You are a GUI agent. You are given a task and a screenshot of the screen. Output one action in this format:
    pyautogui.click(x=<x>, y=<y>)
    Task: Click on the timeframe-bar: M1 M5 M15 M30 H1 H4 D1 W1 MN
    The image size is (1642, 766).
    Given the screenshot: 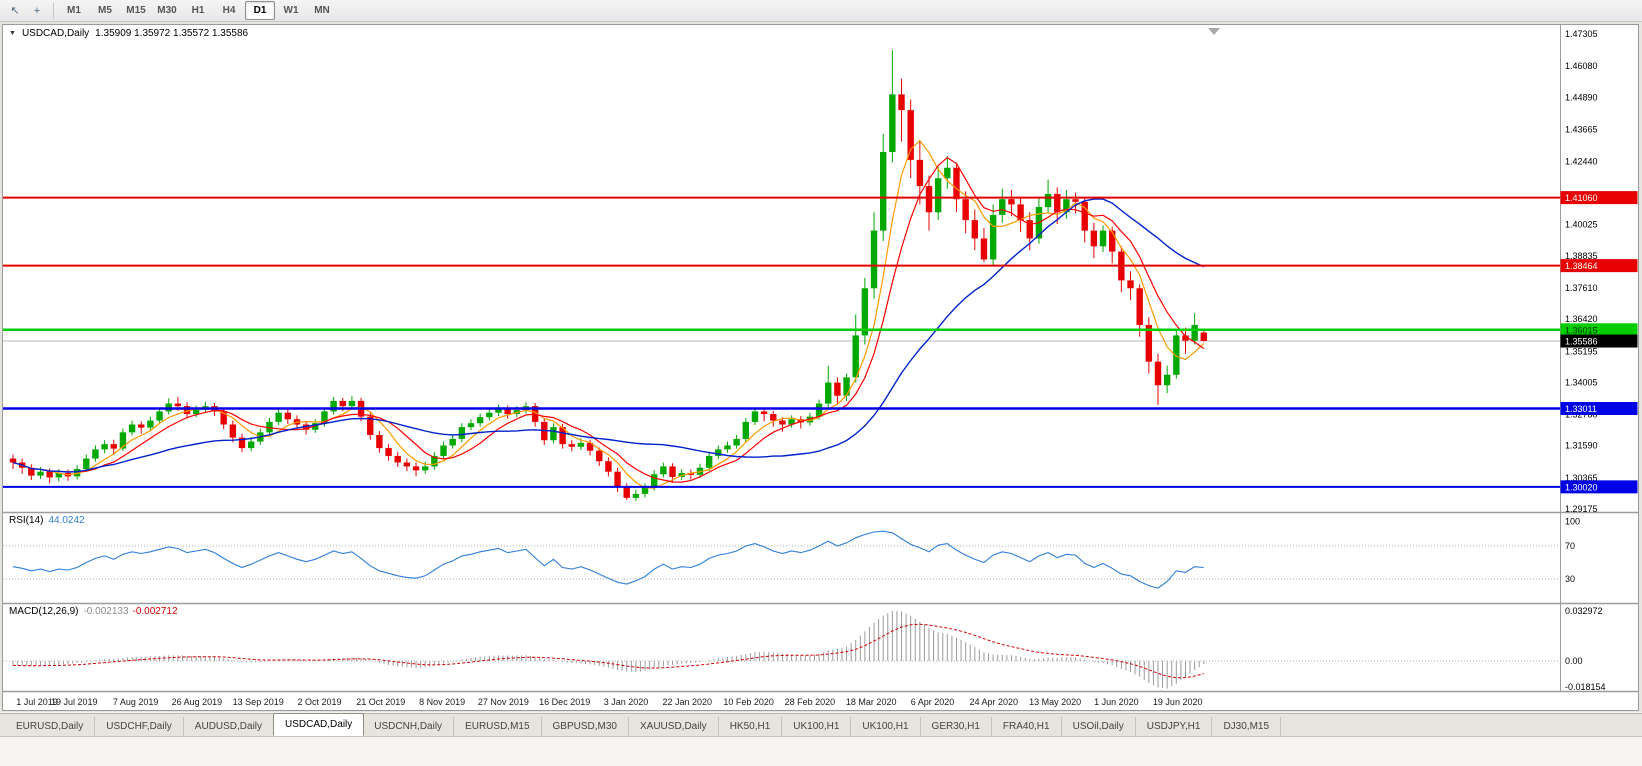 What is the action you would take?
    pyautogui.click(x=198, y=10)
    